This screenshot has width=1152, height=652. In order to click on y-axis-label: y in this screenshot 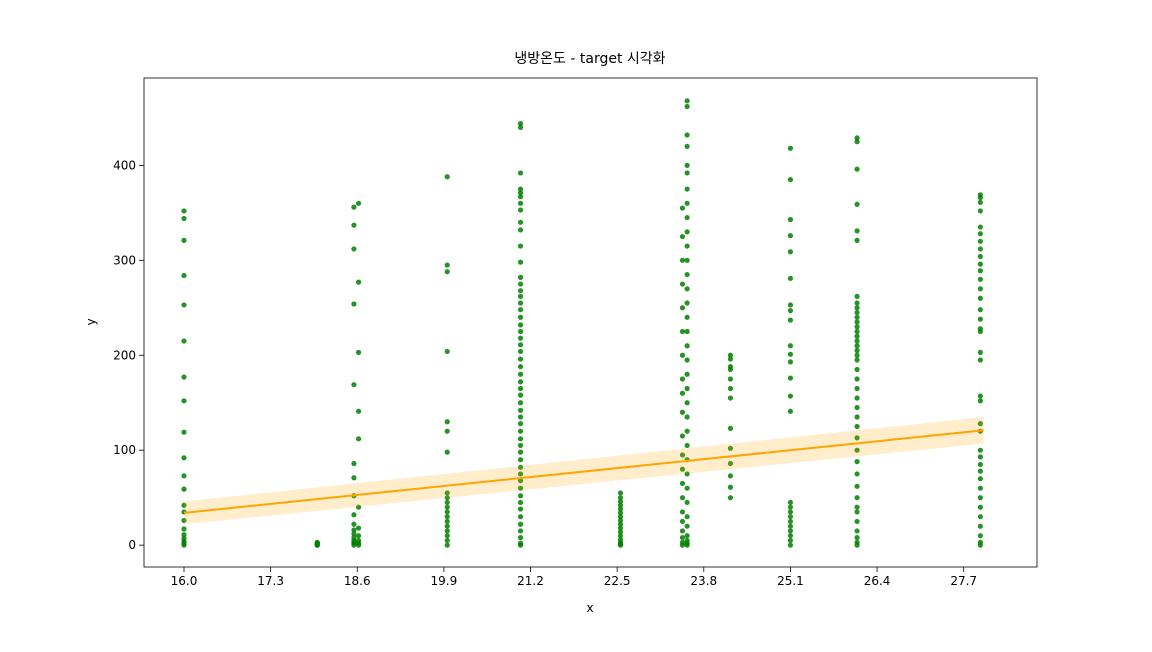, I will do `click(91, 321)`.